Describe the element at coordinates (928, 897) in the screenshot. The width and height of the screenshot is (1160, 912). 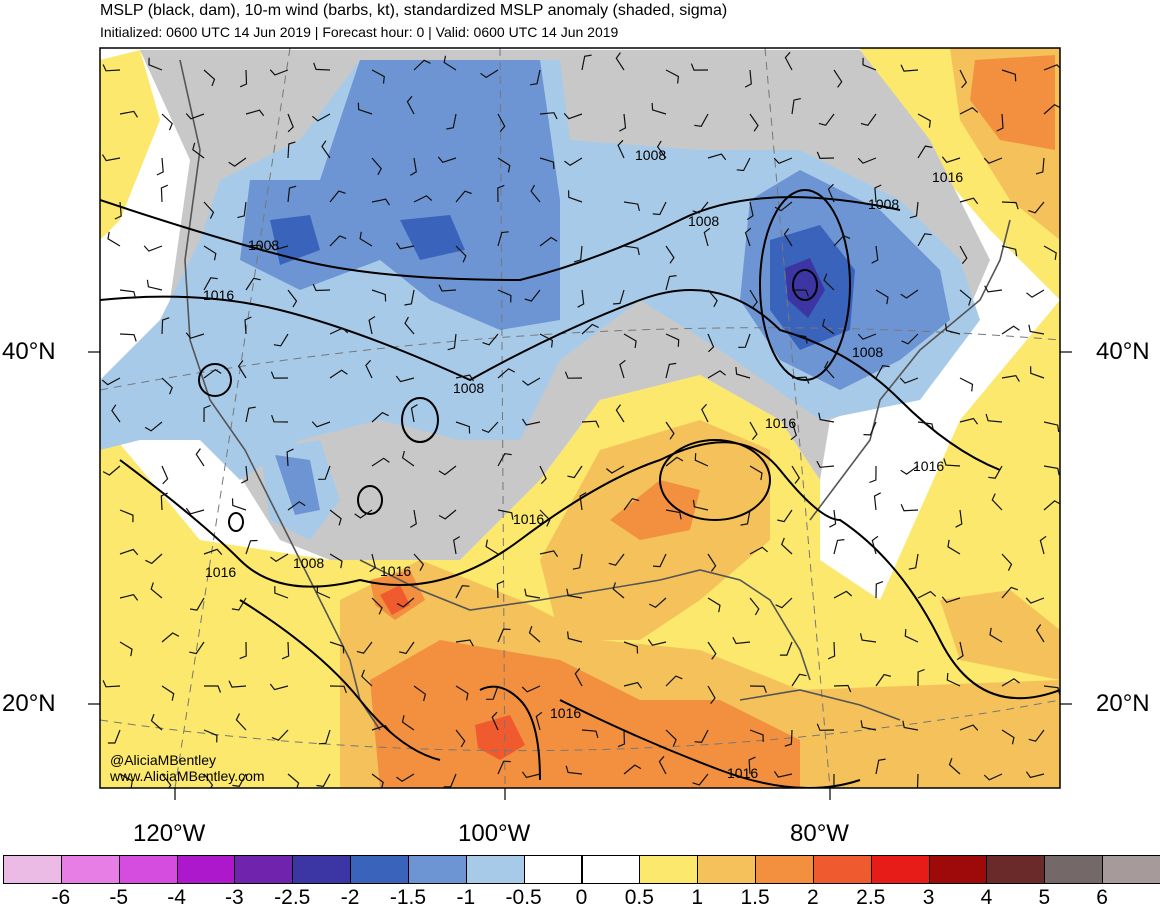
I see `colorbar-label: 3` at that location.